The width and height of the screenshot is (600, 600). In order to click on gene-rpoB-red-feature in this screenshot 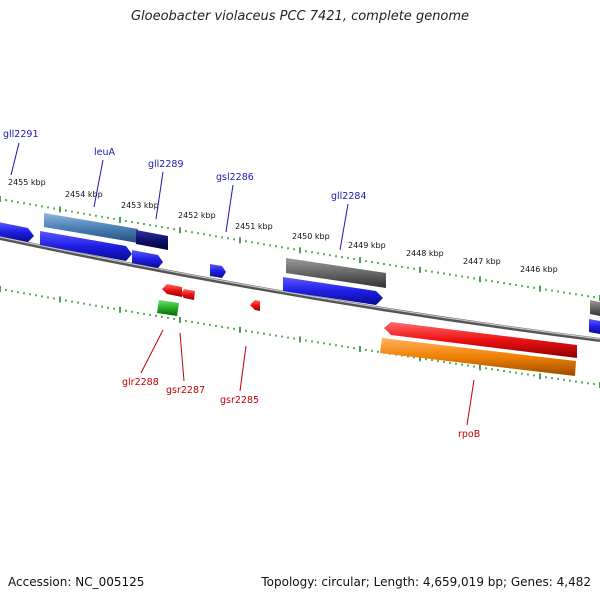, I will do `click(480, 340)`.